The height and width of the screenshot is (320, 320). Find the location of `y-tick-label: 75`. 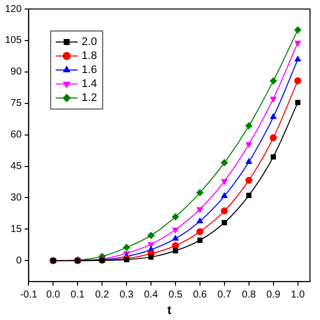

y-tick-label: 75 is located at coordinates (16, 104).